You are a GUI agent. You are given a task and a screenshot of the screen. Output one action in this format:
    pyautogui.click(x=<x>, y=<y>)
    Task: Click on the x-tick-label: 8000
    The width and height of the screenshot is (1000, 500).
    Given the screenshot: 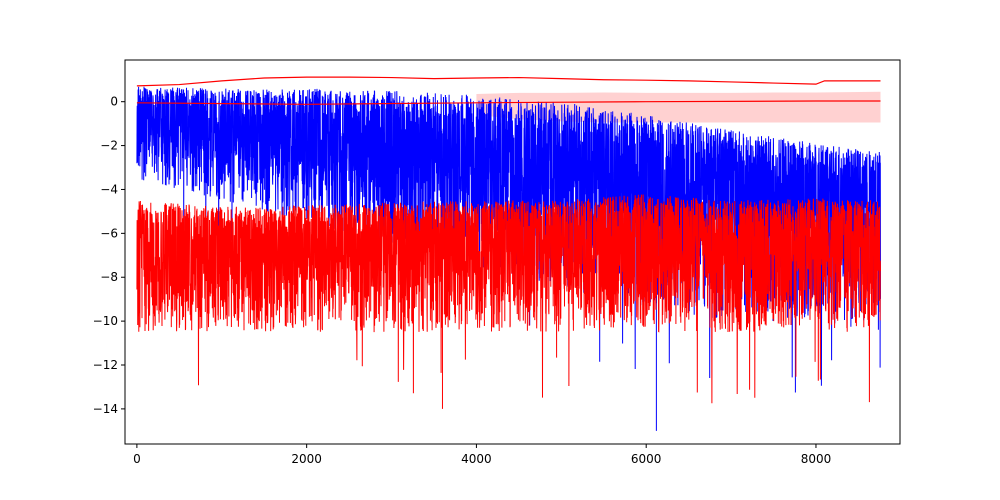 What is the action you would take?
    pyautogui.click(x=816, y=459)
    